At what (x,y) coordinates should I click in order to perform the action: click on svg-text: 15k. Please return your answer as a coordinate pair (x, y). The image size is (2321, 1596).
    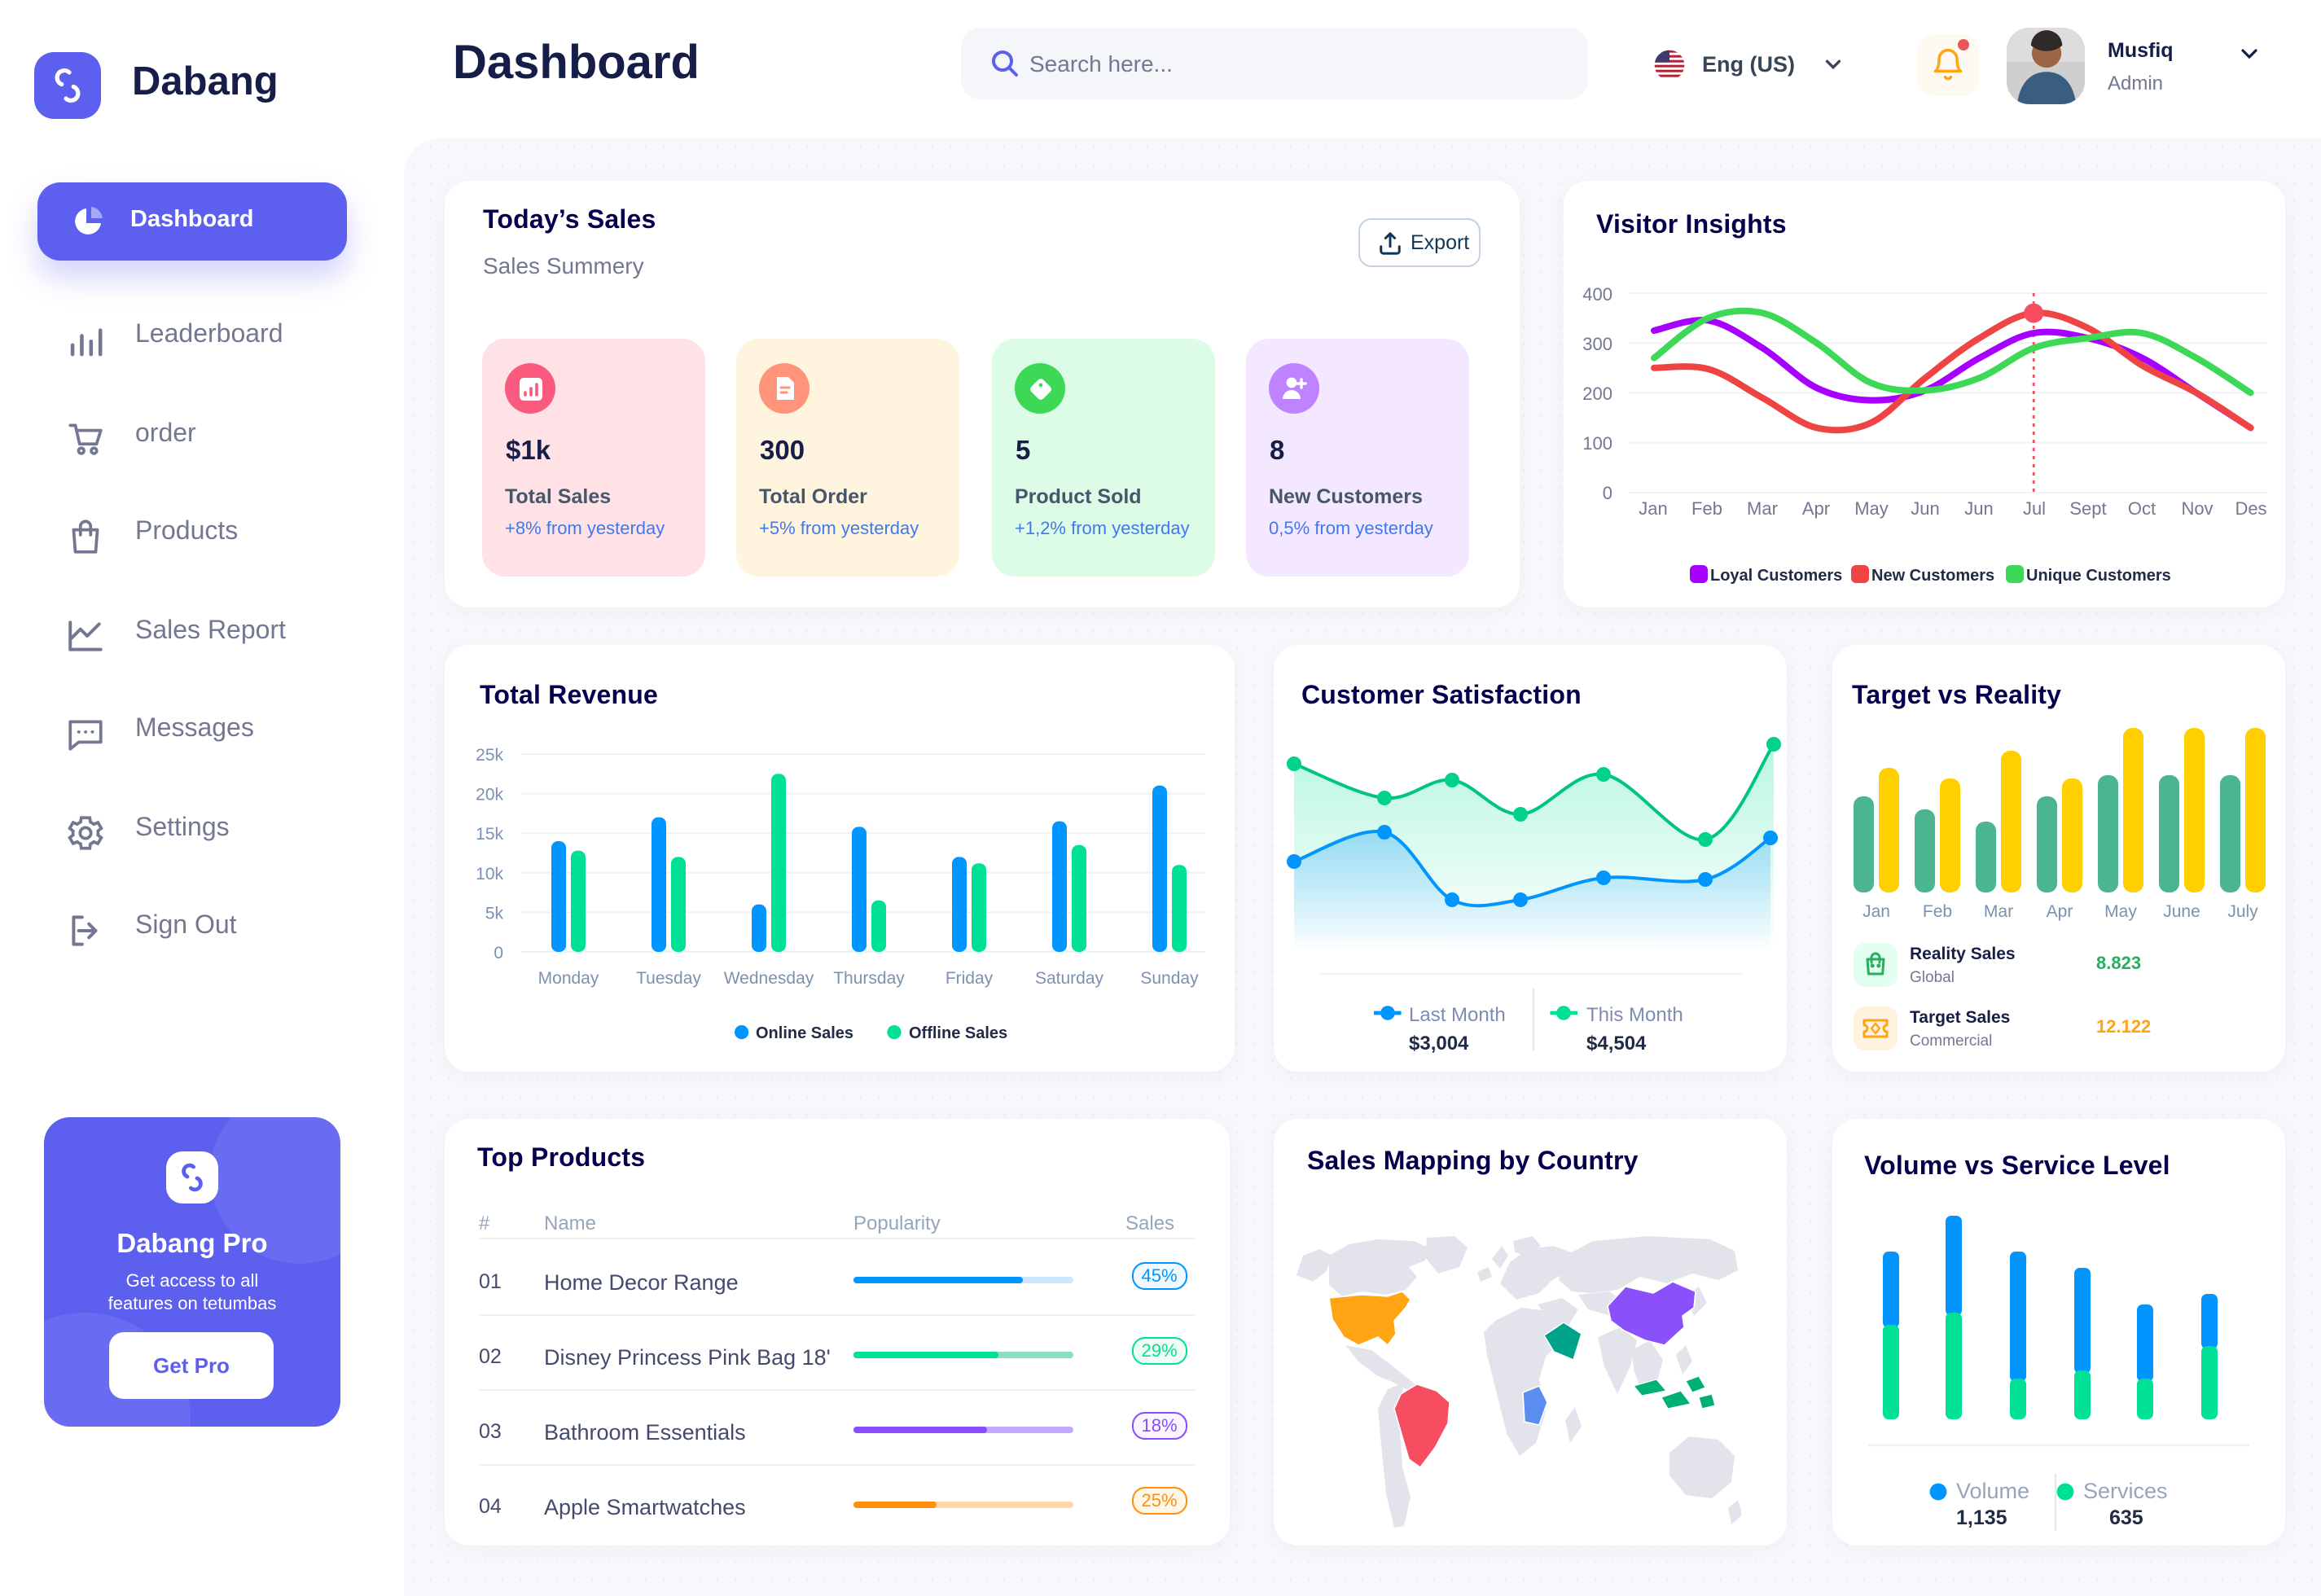
    Looking at the image, I should click on (489, 834).